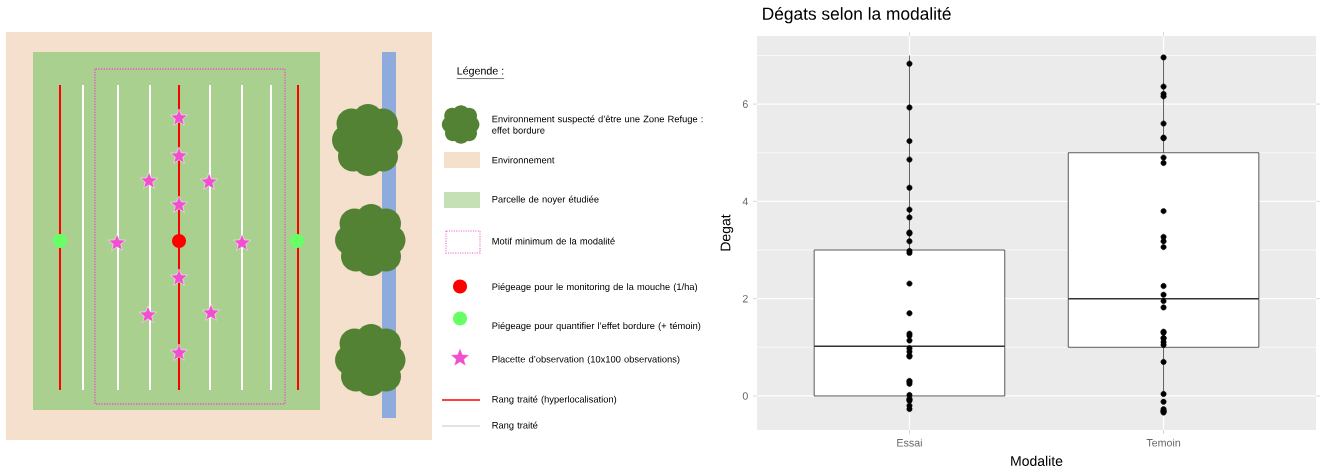 Image resolution: width=1337 pixels, height=472 pixels. What do you see at coordinates (745, 298) in the screenshot?
I see `y-tick-label: 2` at bounding box center [745, 298].